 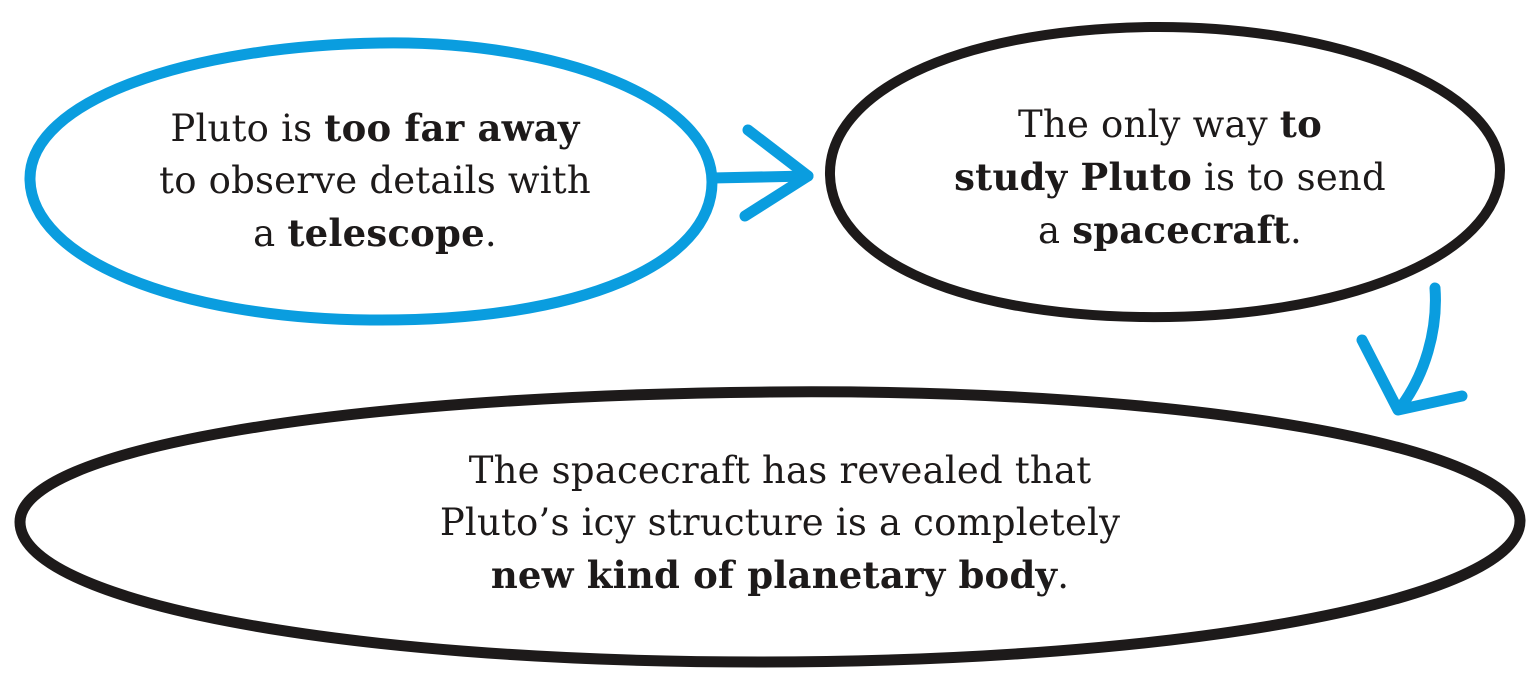 I want to click on emphasis-text: telescope, so click(x=386, y=233).